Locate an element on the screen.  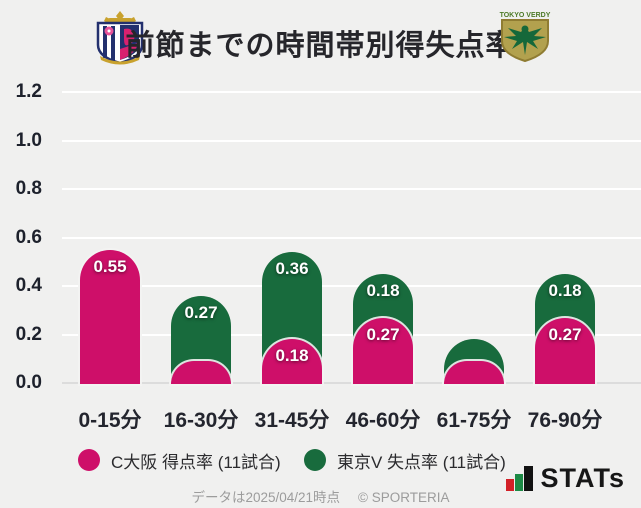
home-series-label: C大阪 得点率 (11試合) is located at coordinates (196, 462).